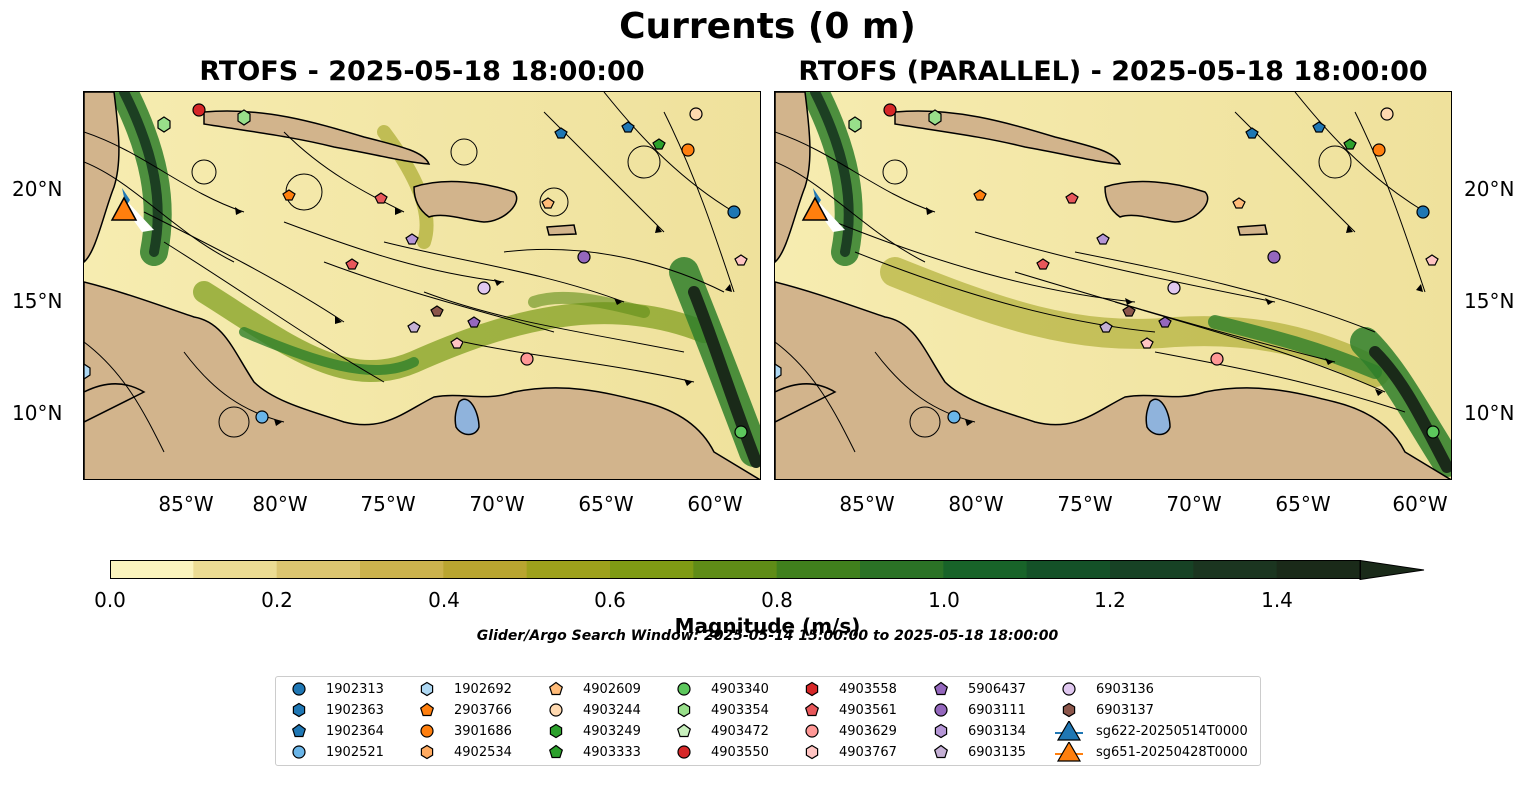 Image resolution: width=1535 pixels, height=802 pixels. I want to click on legend-item: 4903354, so click(719, 710).